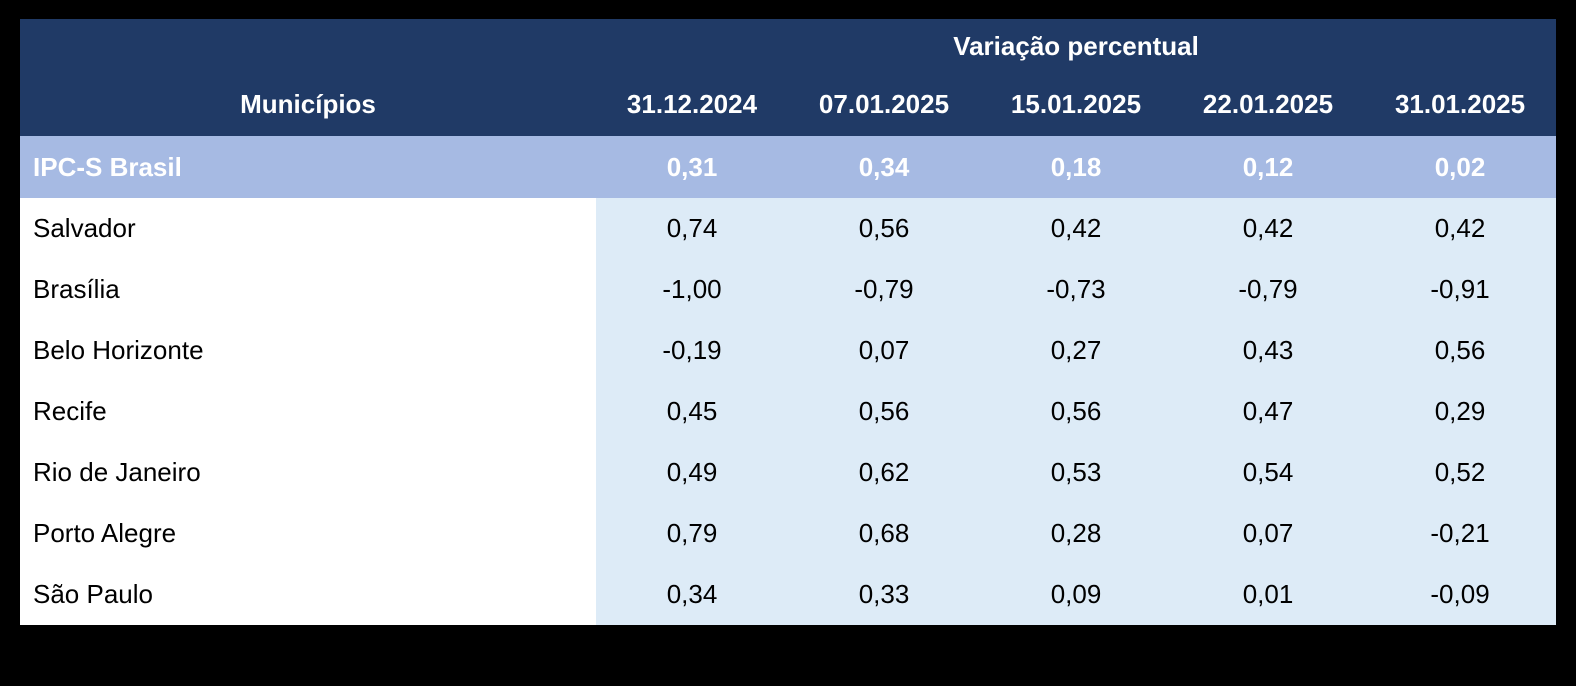  I want to click on value-cell: 0,74, so click(692, 228).